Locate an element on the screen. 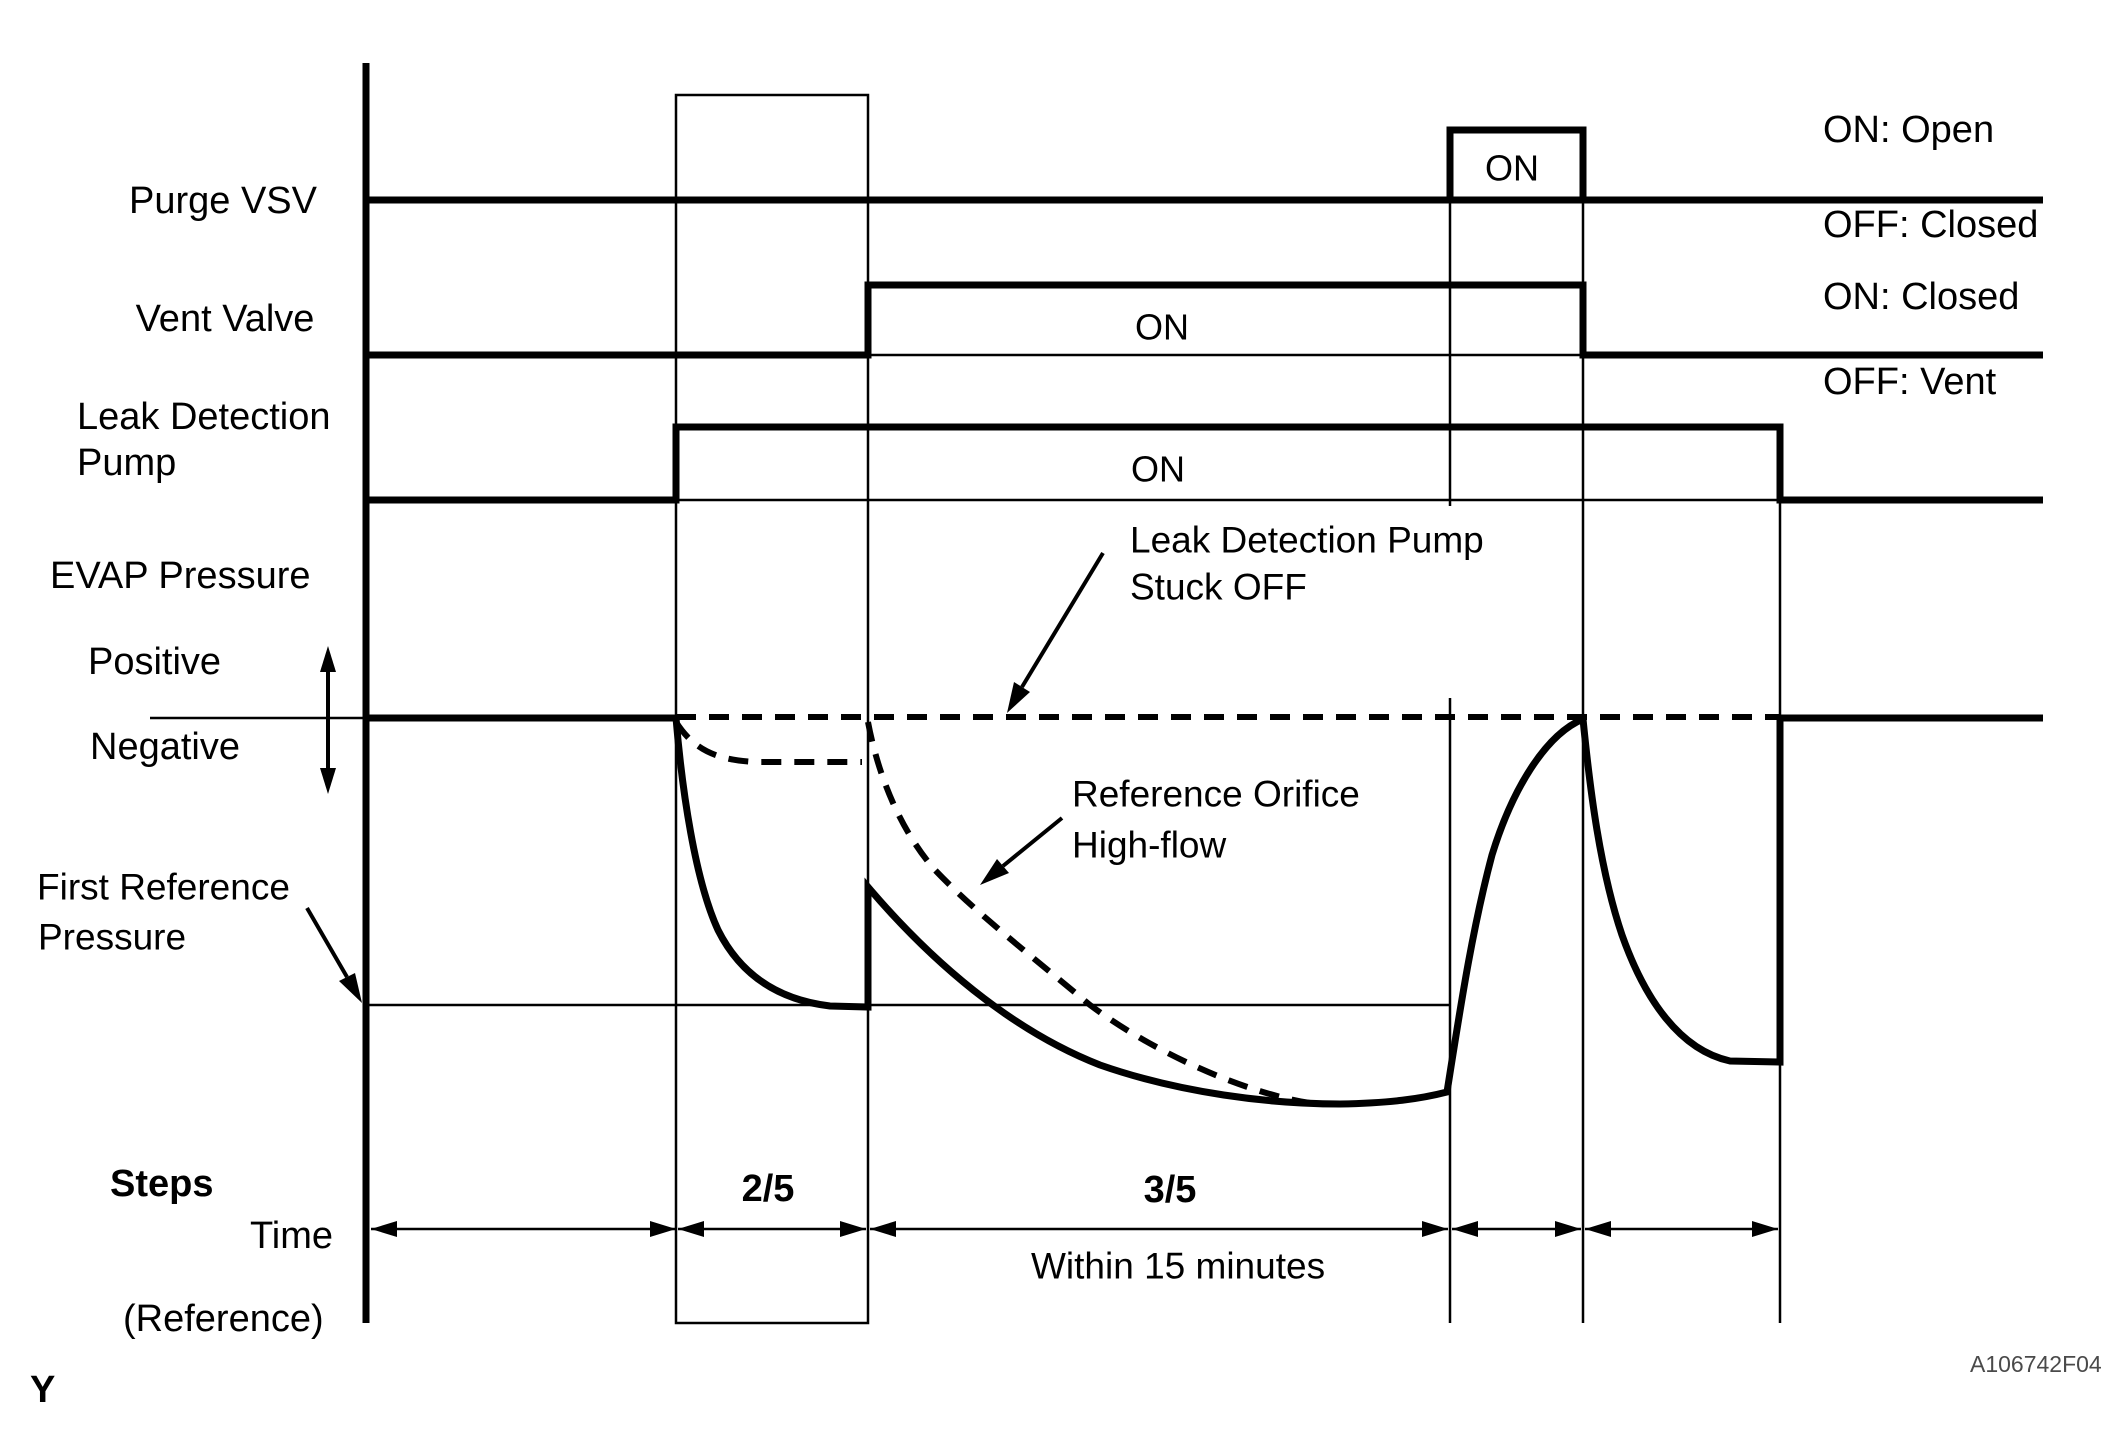  vent-valve-label: Vent Valve is located at coordinates (225, 319).